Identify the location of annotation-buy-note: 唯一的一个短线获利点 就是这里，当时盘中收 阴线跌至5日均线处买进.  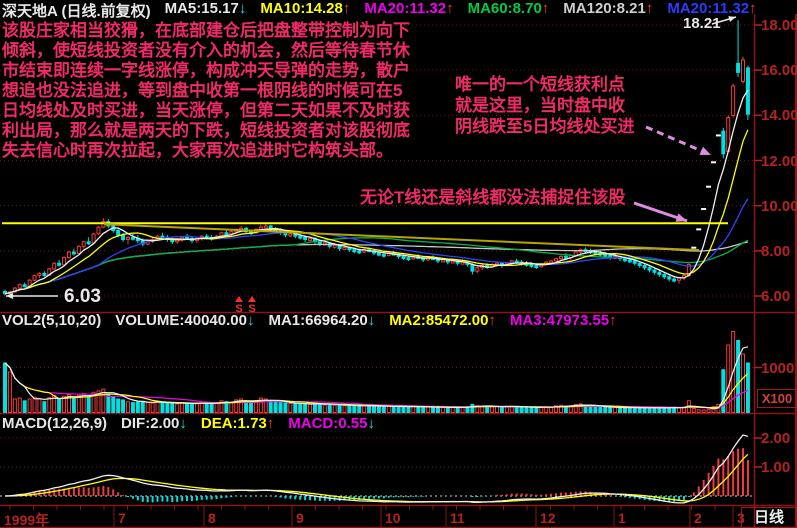
(544, 105).